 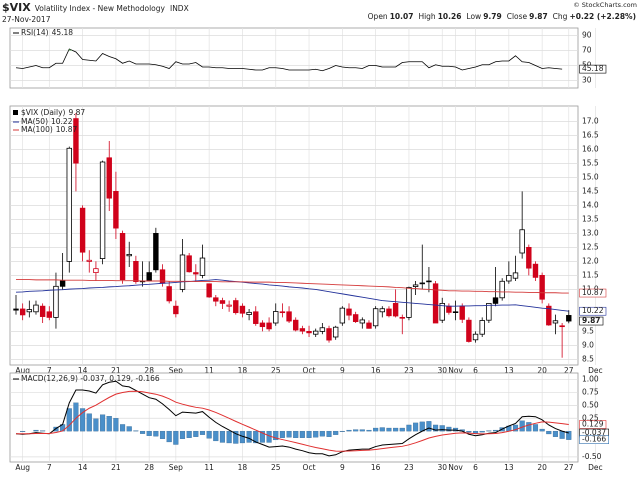 What do you see at coordinates (35, 32) in the screenshot?
I see `legend-name: RSI(14)` at bounding box center [35, 32].